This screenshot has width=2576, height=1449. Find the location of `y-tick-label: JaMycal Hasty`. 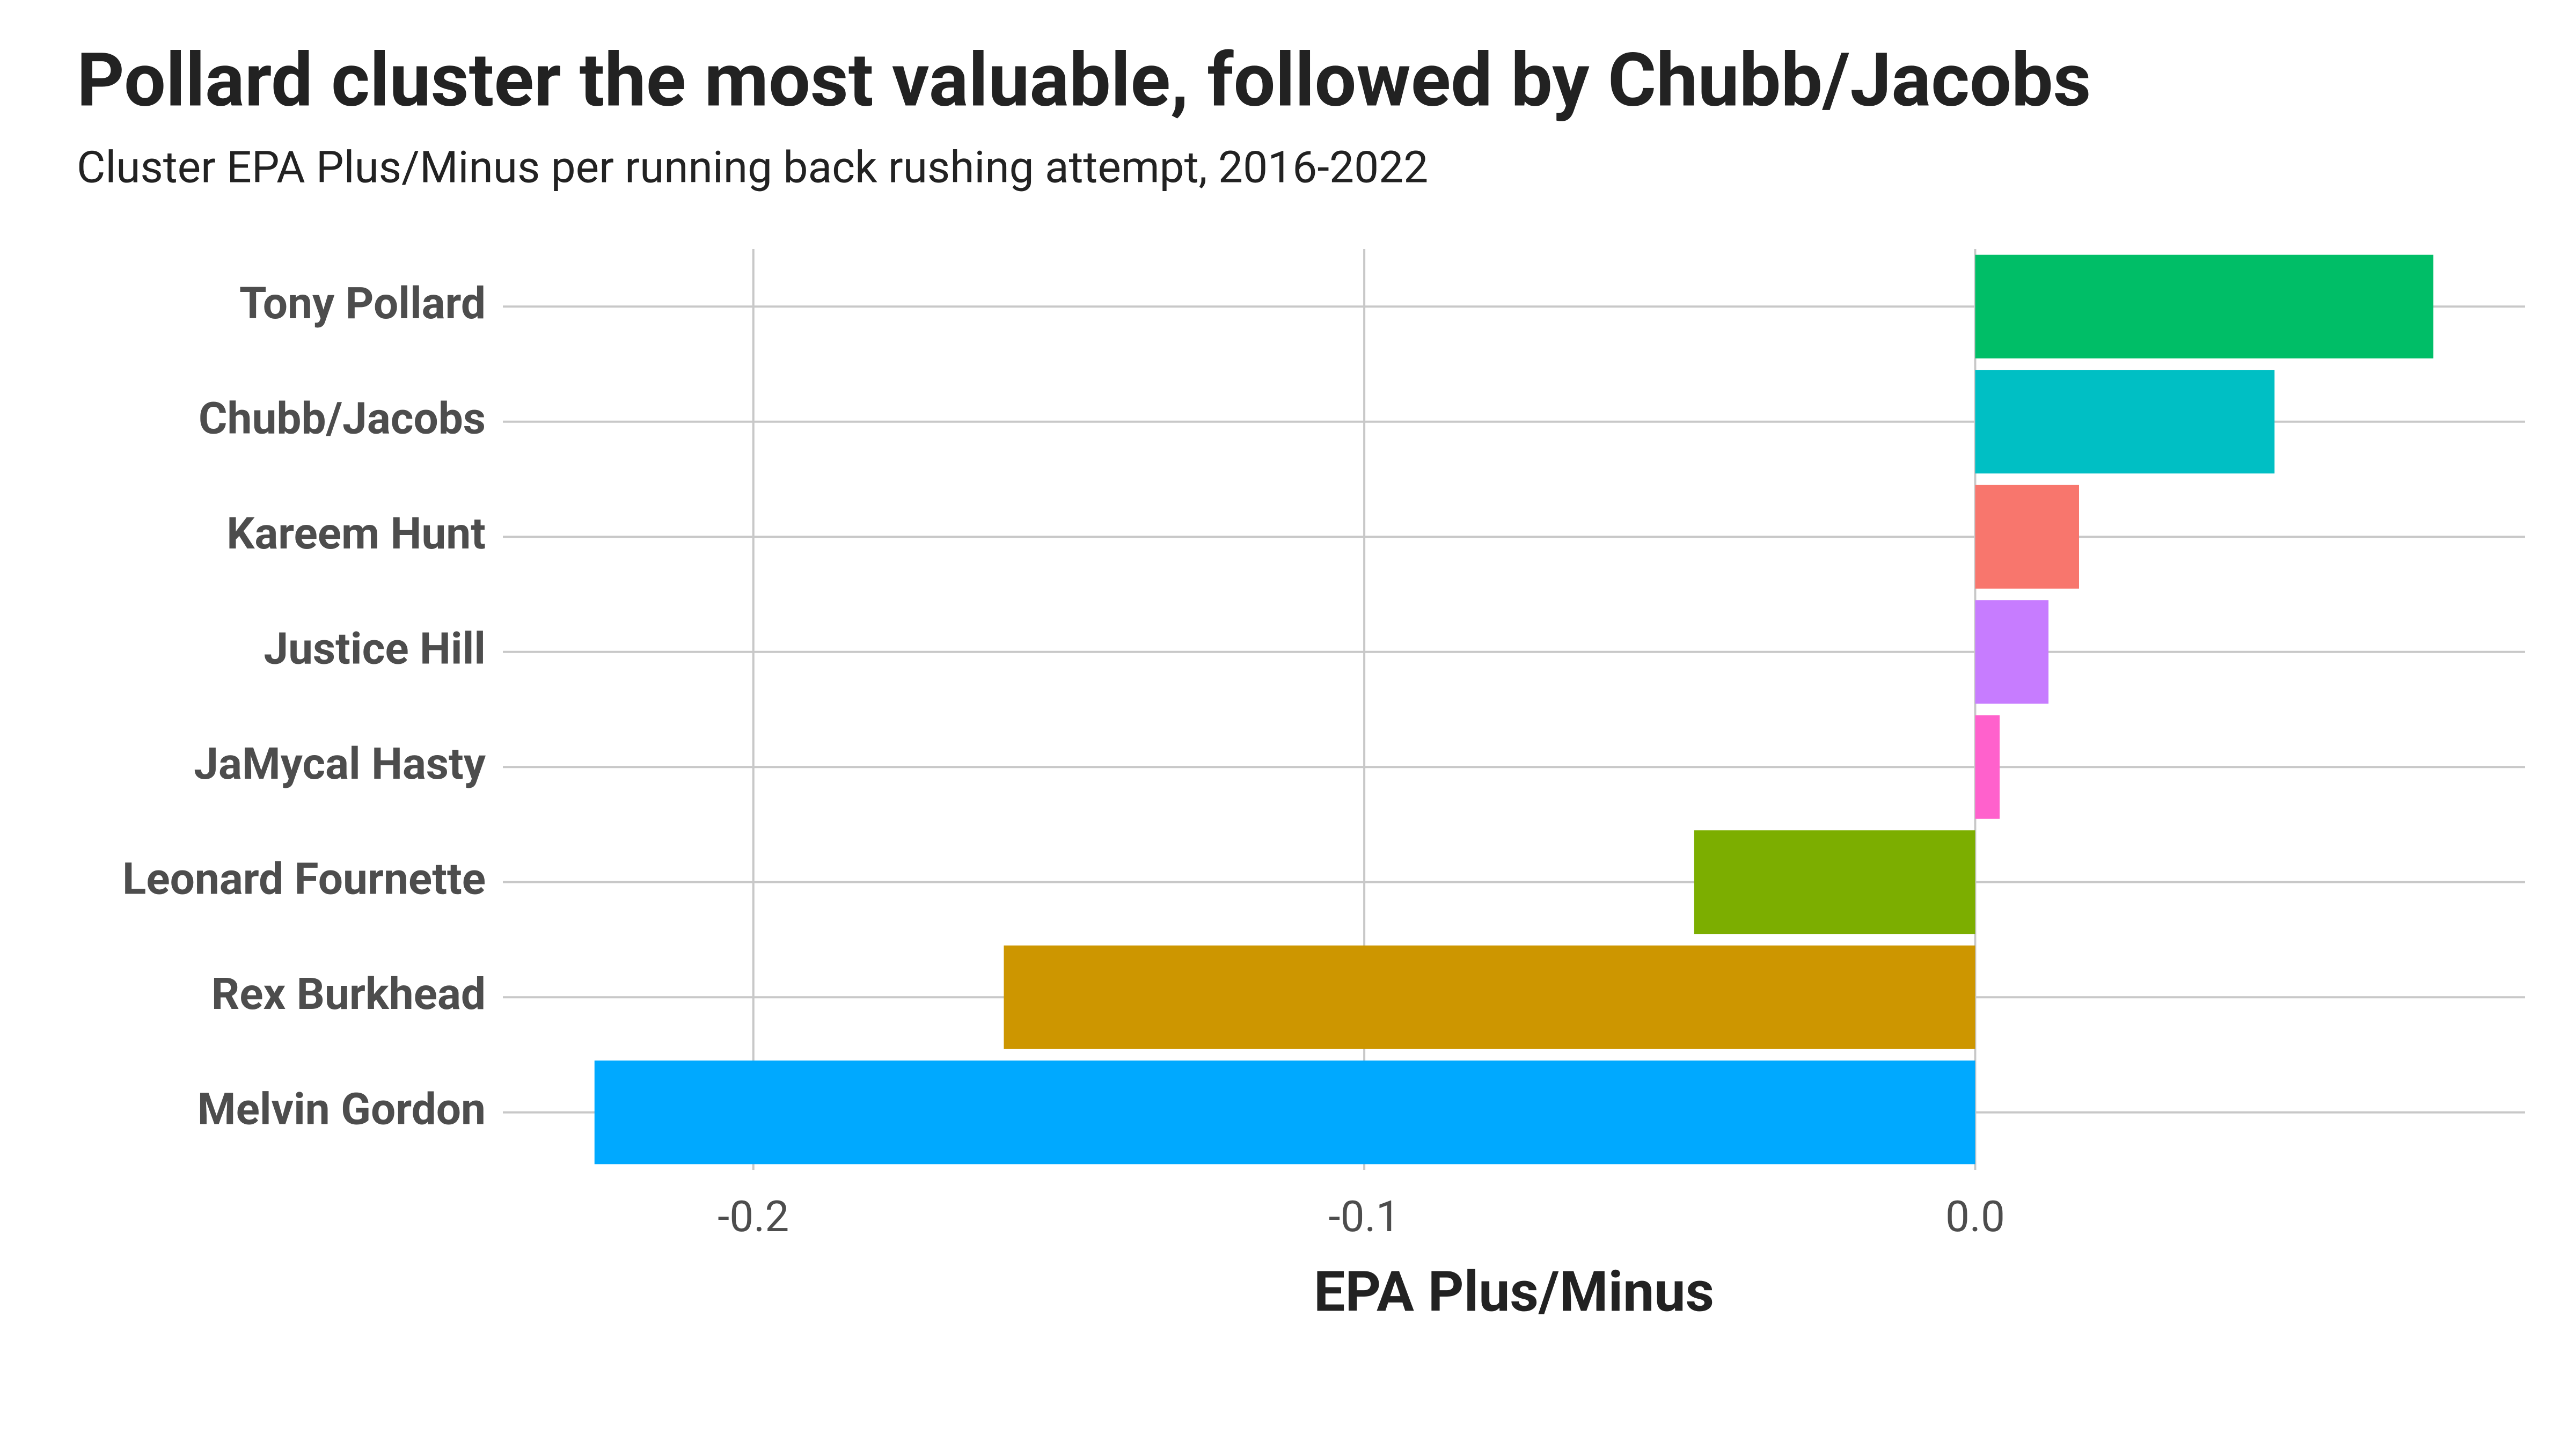

y-tick-label: JaMycal Hasty is located at coordinates (340, 764).